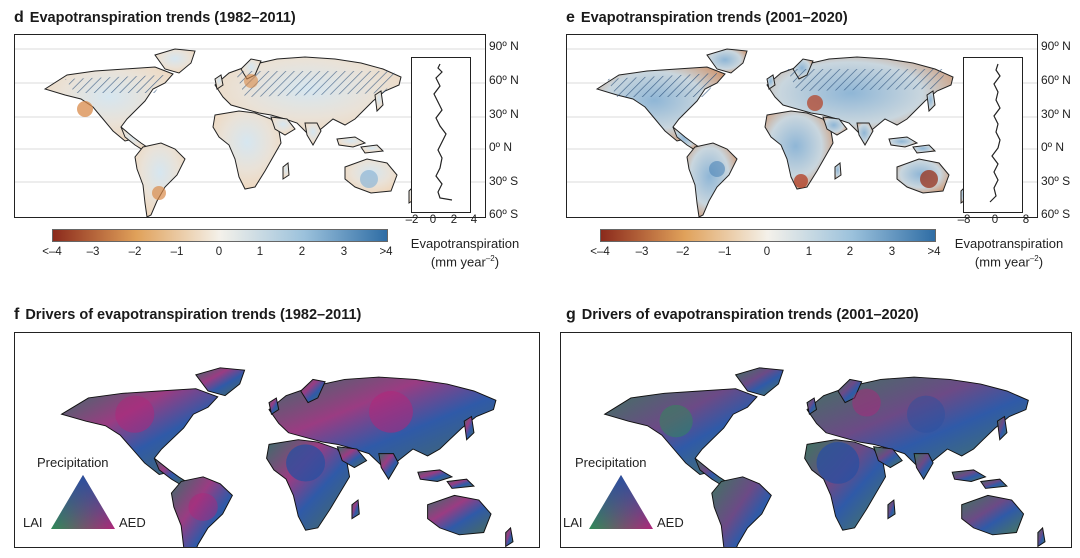  I want to click on panel-d-lat-30s: 30º S, so click(504, 181).